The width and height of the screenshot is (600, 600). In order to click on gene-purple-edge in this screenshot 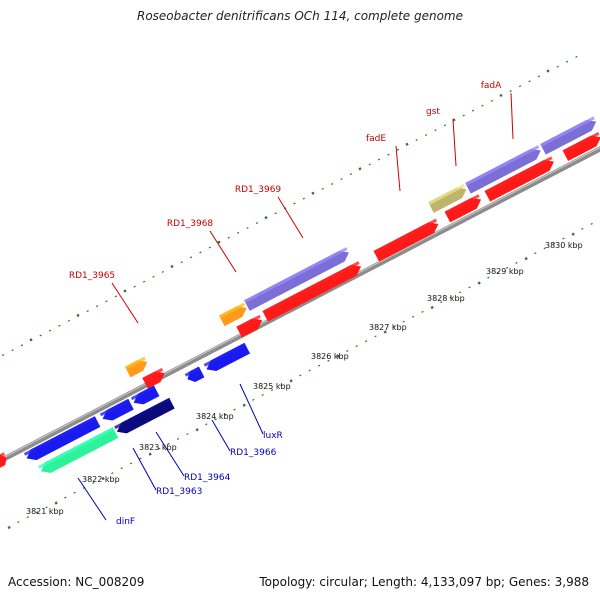, I will do `click(568, 135)`.